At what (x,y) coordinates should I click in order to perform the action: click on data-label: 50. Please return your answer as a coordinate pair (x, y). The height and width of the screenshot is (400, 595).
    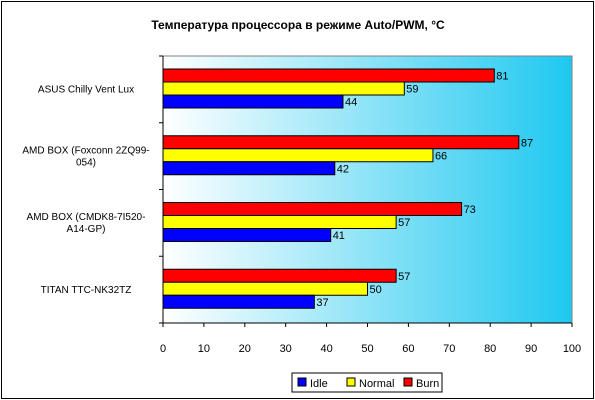
    Looking at the image, I should click on (376, 290).